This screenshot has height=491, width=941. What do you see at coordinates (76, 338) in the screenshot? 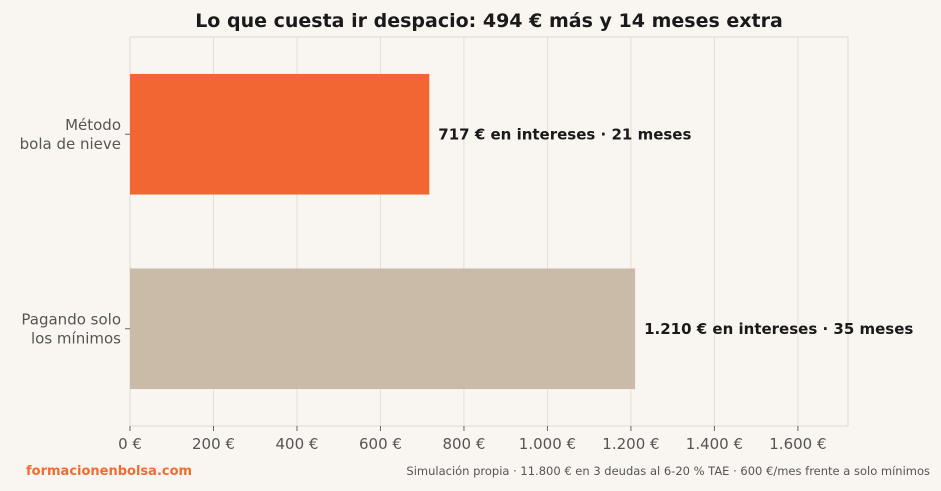
I see `category-label: los mínimos` at bounding box center [76, 338].